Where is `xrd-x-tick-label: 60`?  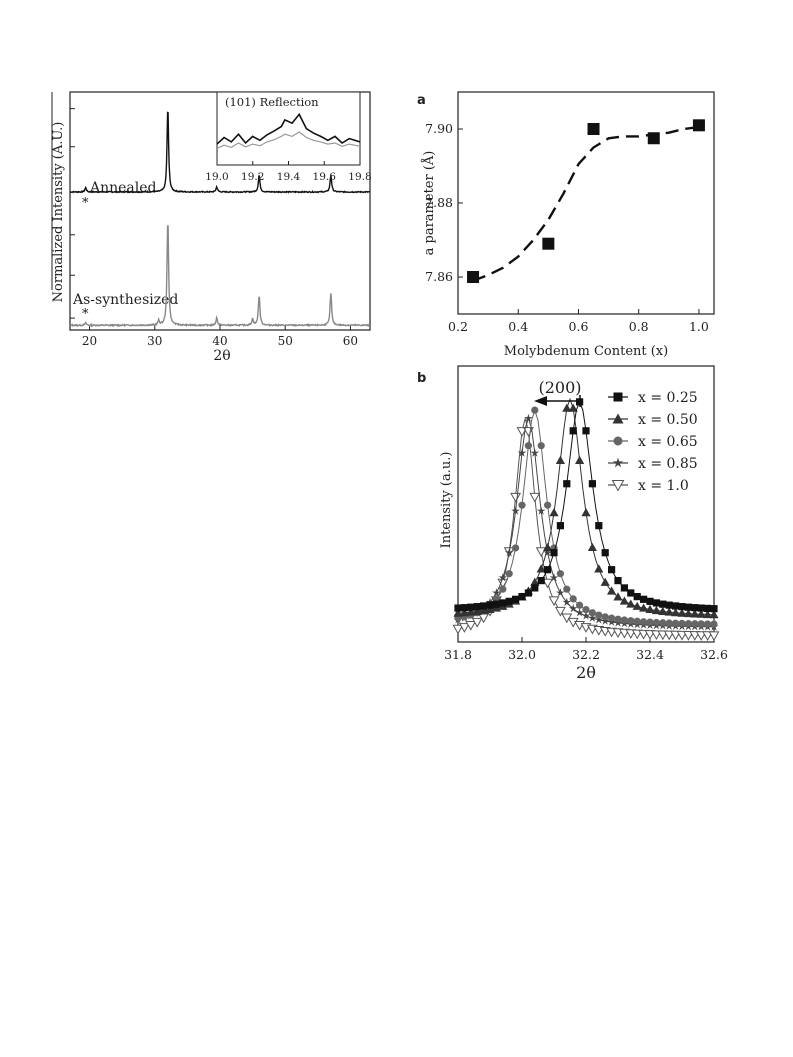 xrd-x-tick-label: 60 is located at coordinates (350, 341).